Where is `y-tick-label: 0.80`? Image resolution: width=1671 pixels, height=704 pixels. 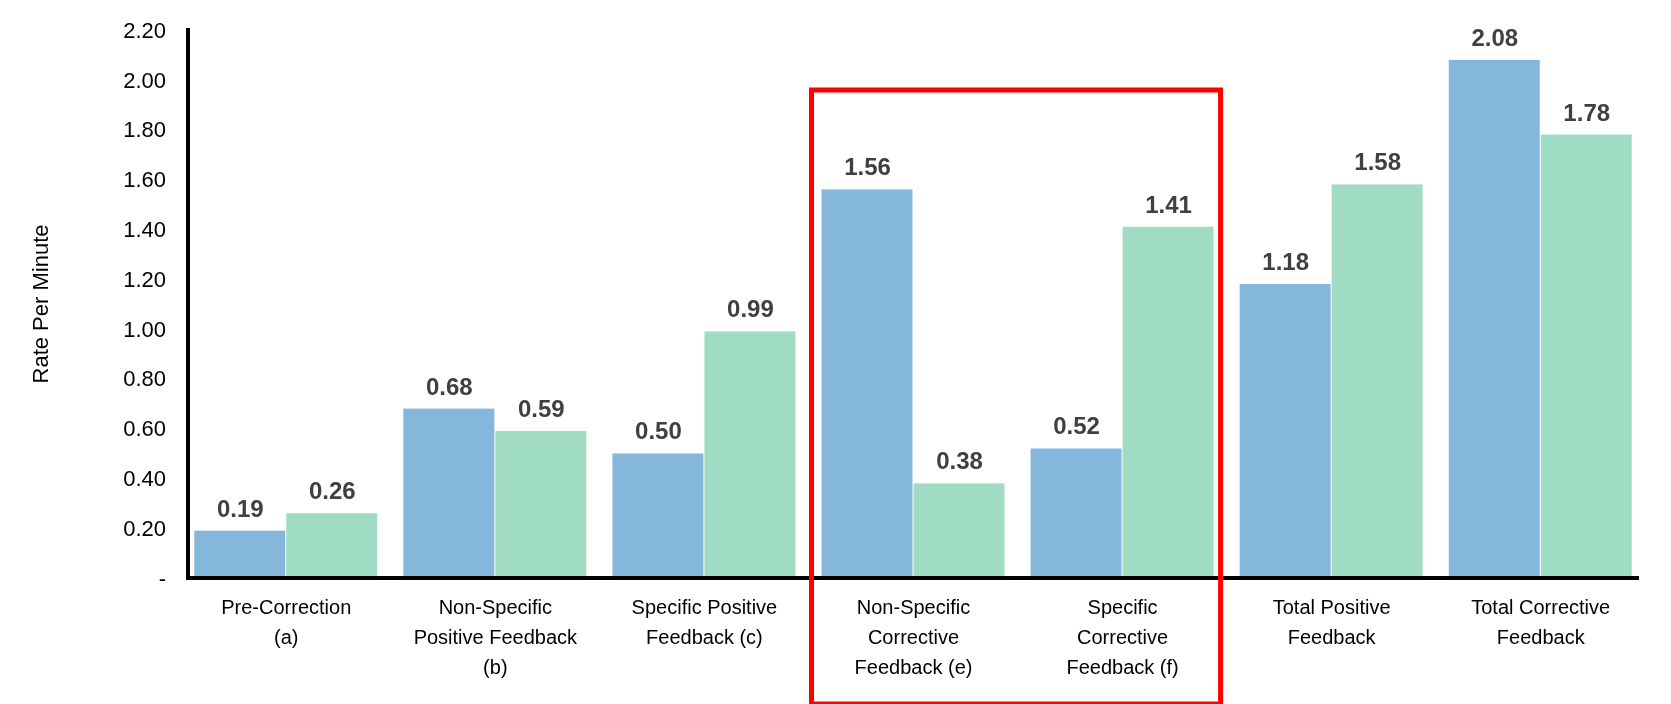 y-tick-label: 0.80 is located at coordinates (144, 379).